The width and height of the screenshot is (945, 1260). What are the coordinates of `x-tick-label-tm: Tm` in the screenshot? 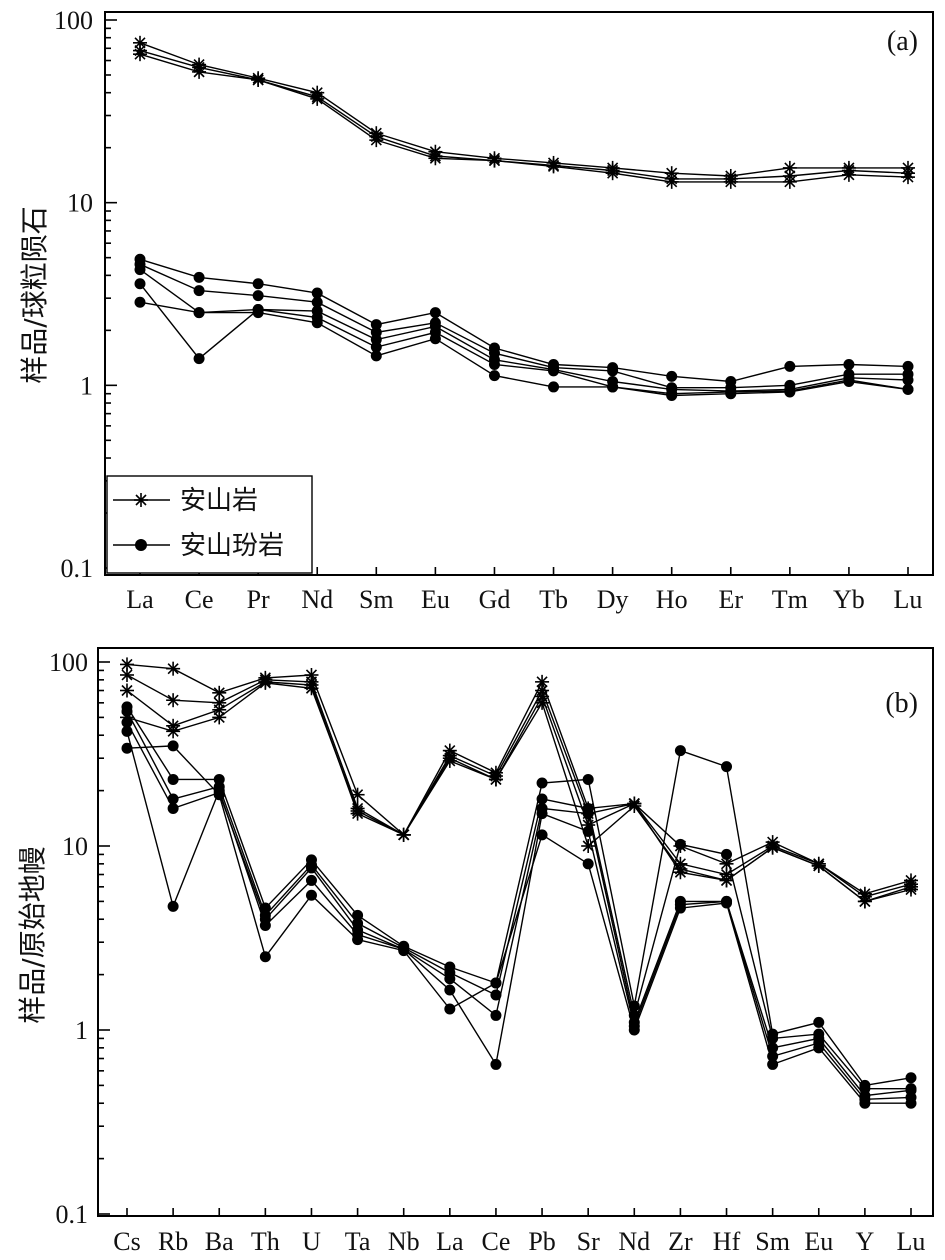 It's located at (790, 599).